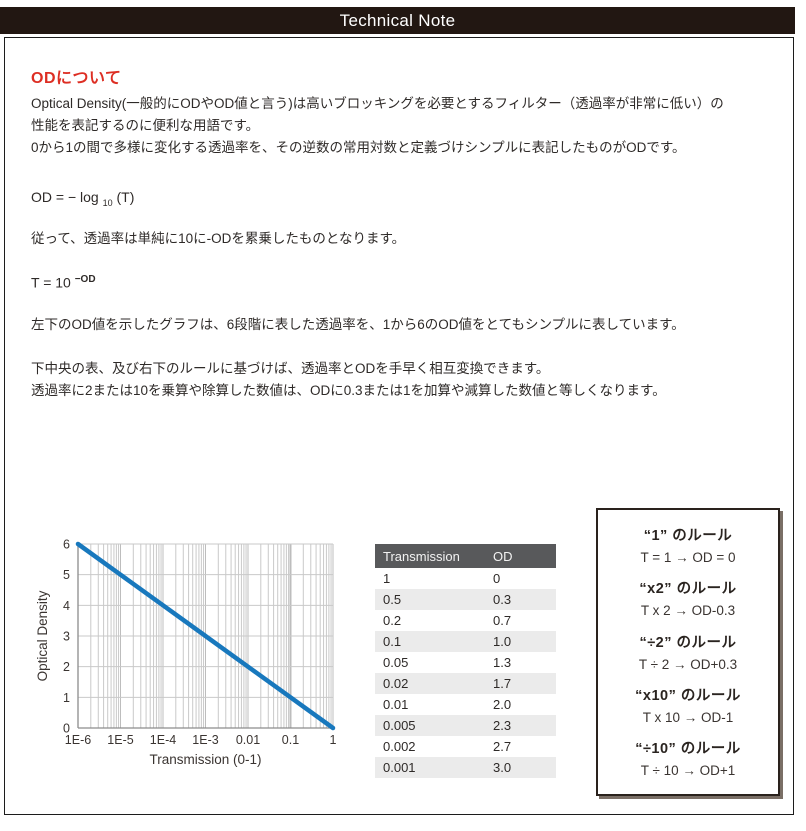 Image resolution: width=806 pixels, height=831 pixels. I want to click on table-row: 0.02 1.7, so click(465, 683).